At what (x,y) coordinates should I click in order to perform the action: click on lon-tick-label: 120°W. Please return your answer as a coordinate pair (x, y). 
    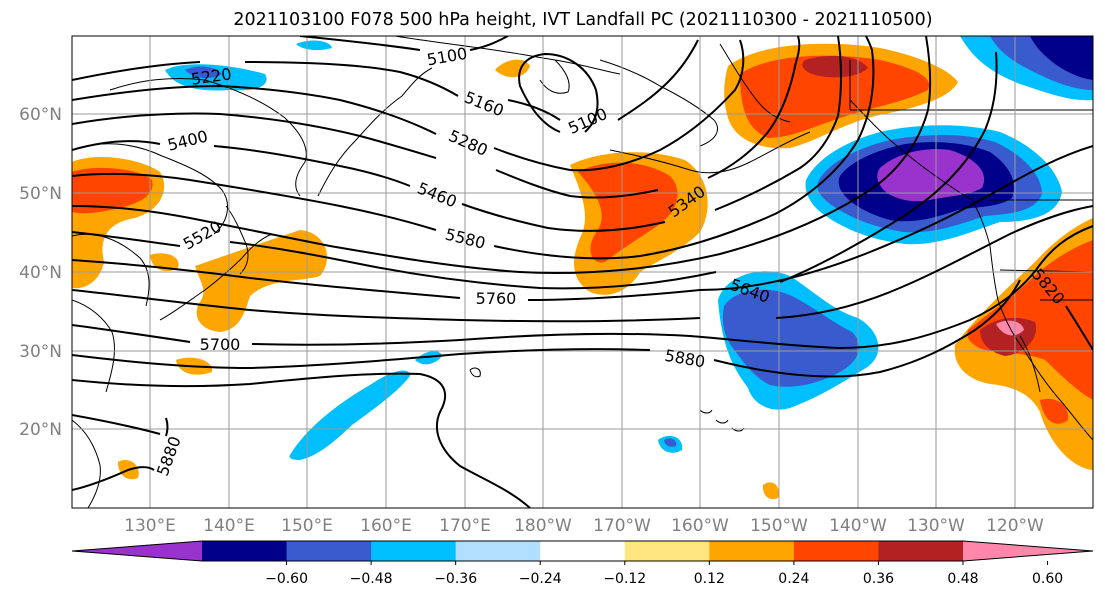
    Looking at the image, I should click on (1015, 526).